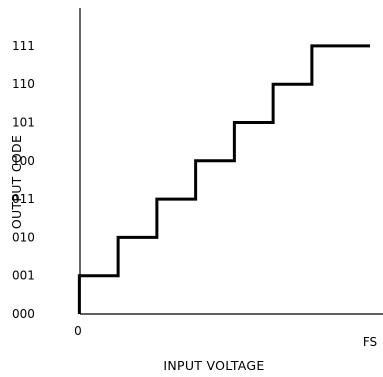 The width and height of the screenshot is (383, 377). Describe the element at coordinates (23, 84) in the screenshot. I see `y-tick-label: 110` at that location.